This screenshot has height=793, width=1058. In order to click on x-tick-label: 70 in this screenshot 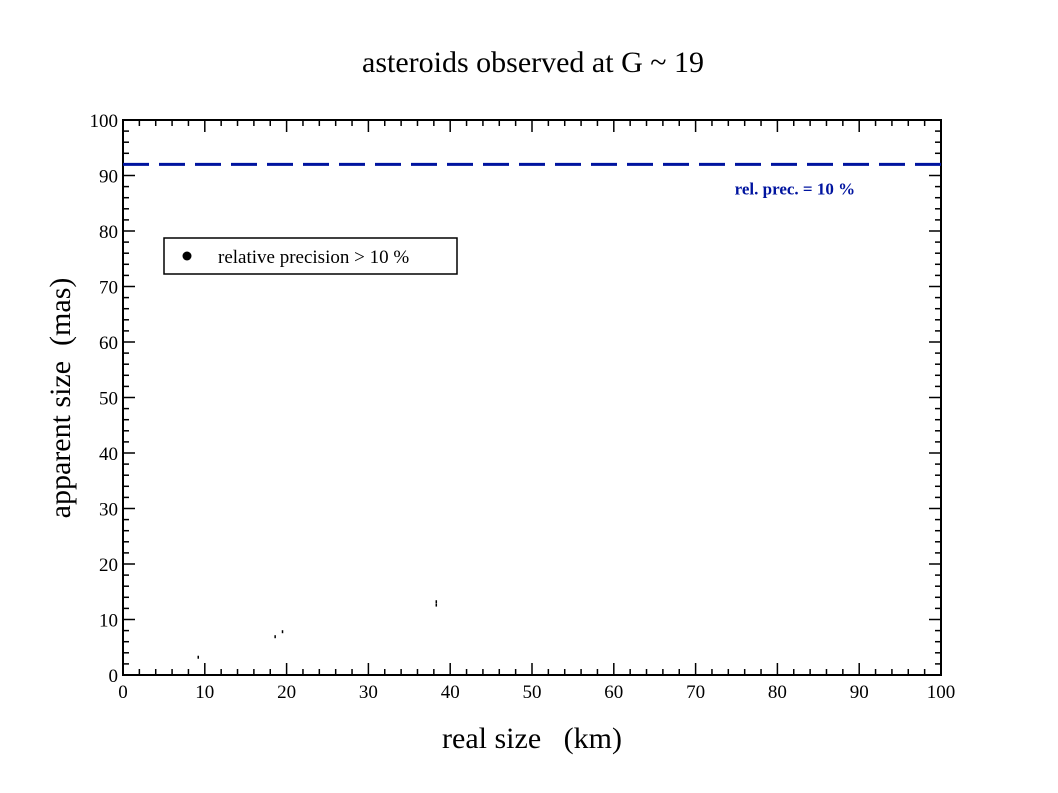, I will do `click(695, 692)`.